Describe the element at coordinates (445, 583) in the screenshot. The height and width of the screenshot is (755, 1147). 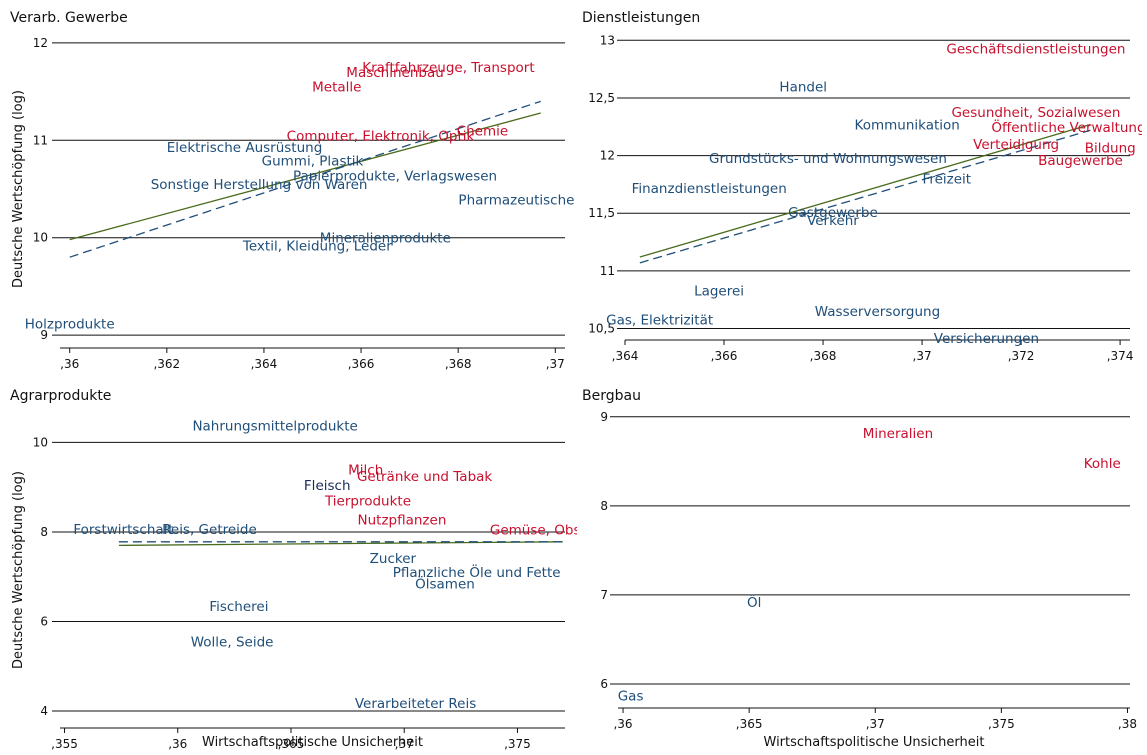
I see `point-label: Ölsamen` at that location.